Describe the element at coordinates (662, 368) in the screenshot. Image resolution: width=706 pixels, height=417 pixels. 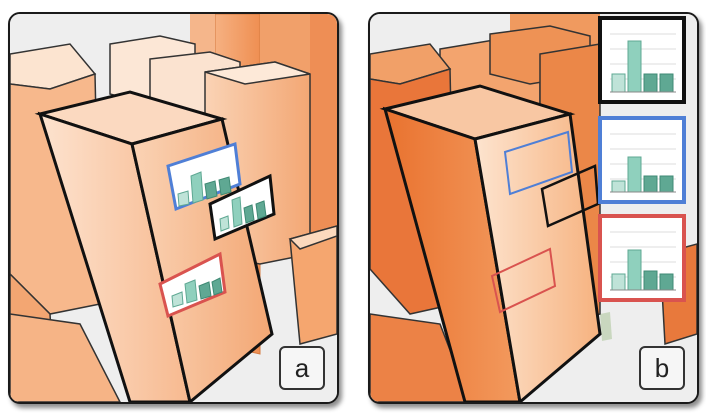
I see `panel-b-label: b` at that location.